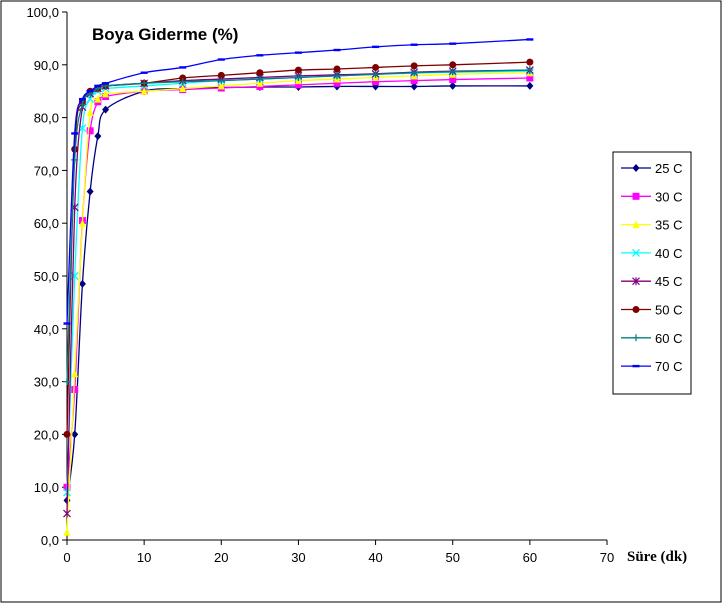  Describe the element at coordinates (651, 196) in the screenshot. I see `legend-item-30-c: 30 C` at that location.